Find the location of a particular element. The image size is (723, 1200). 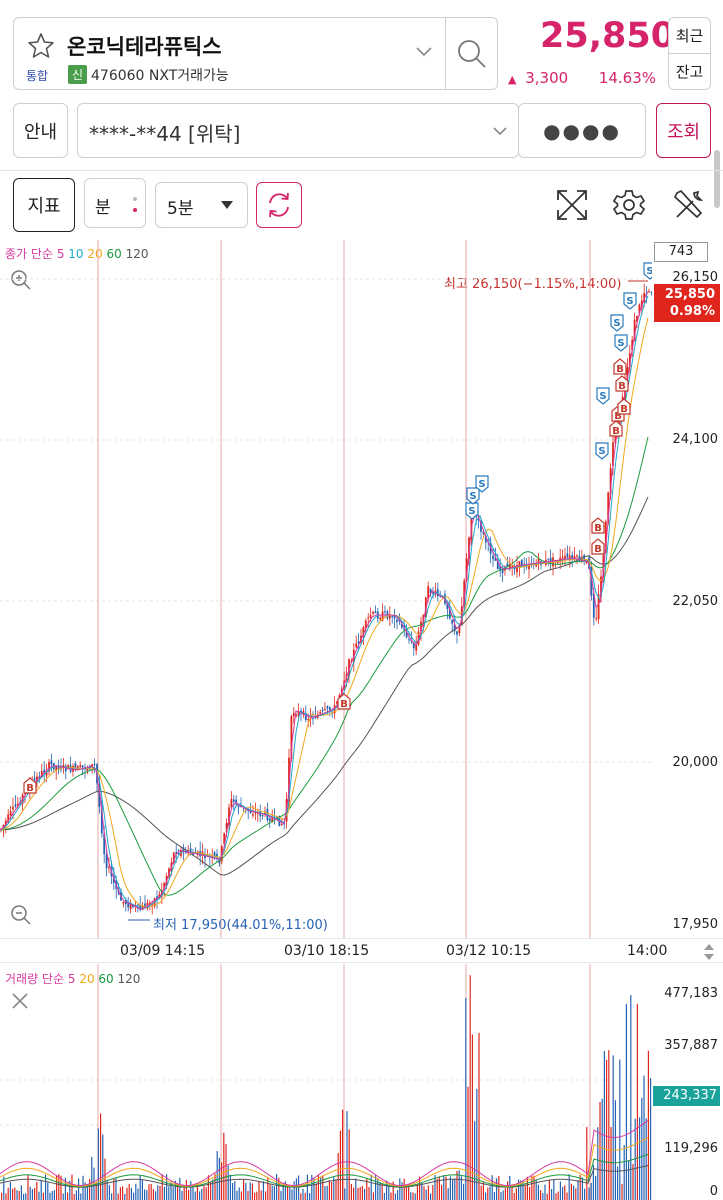

vlegend-ma120: 120 is located at coordinates (129, 979).